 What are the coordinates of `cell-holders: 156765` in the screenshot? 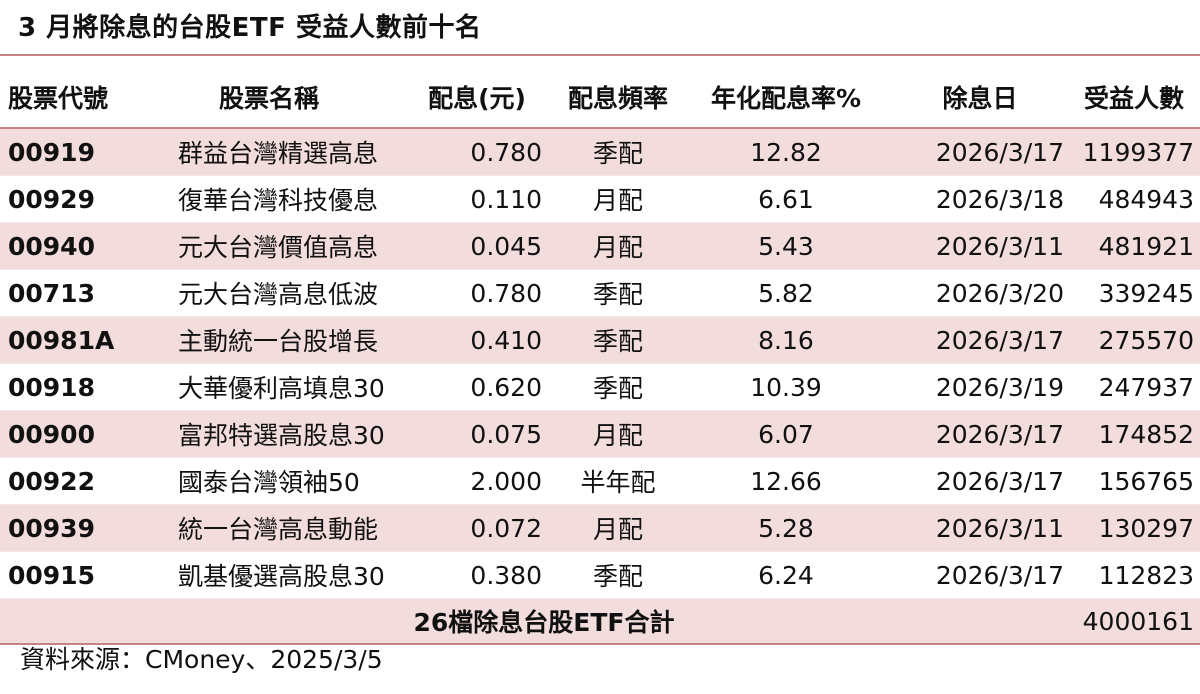 It's located at (1134, 481).